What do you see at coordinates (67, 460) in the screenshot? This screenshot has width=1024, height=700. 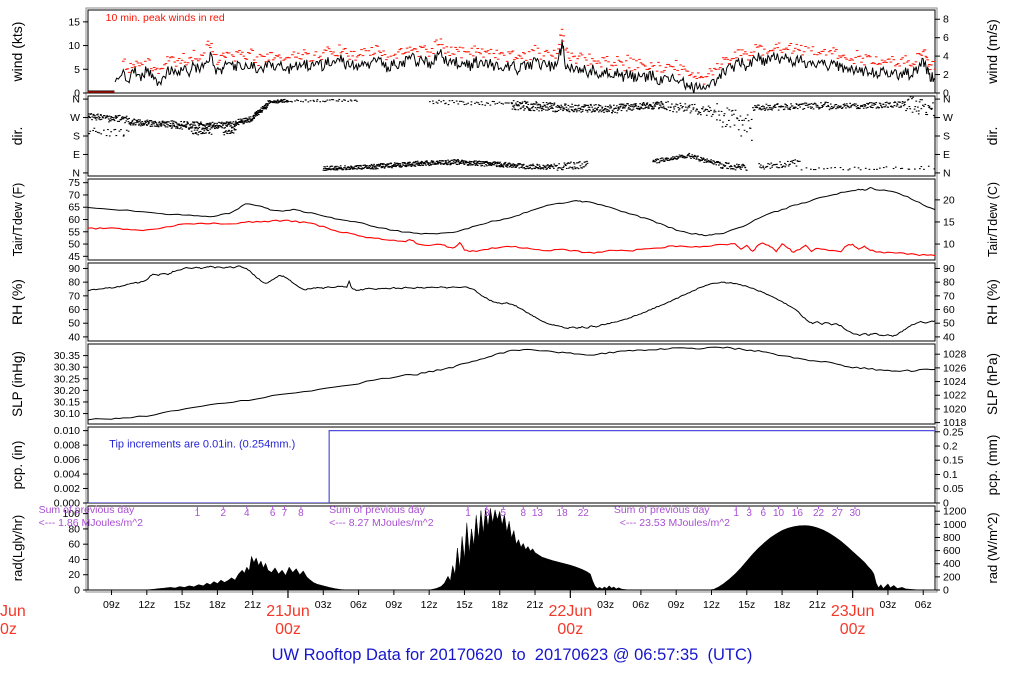 I see `pcp-left-tick-label: 0.006` at bounding box center [67, 460].